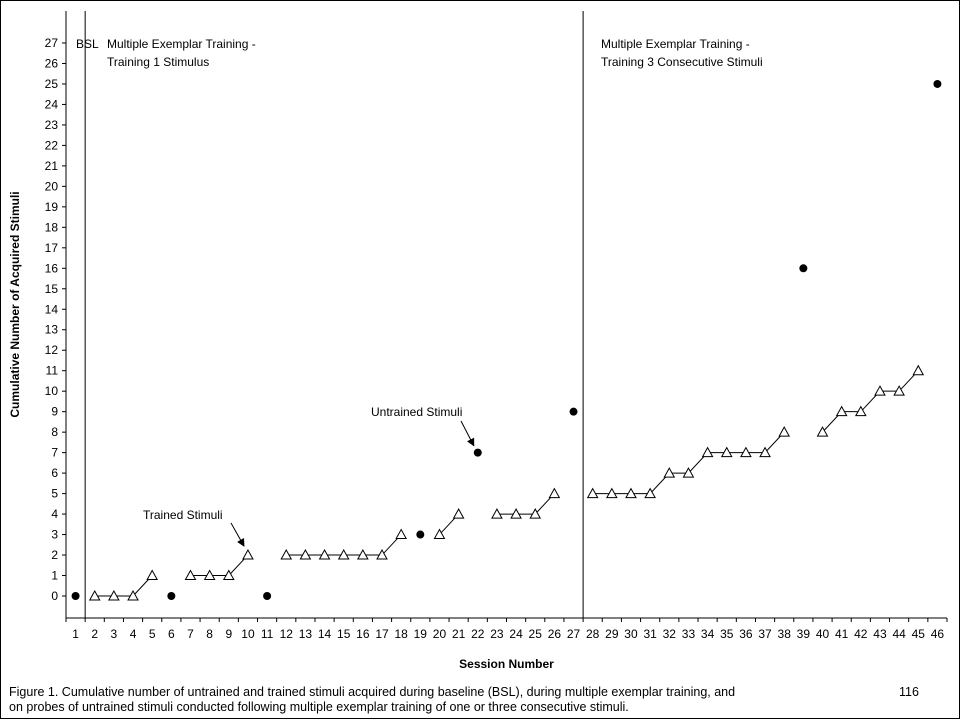  What do you see at coordinates (631, 634) in the screenshot?
I see `x-tick-label: 30` at bounding box center [631, 634].